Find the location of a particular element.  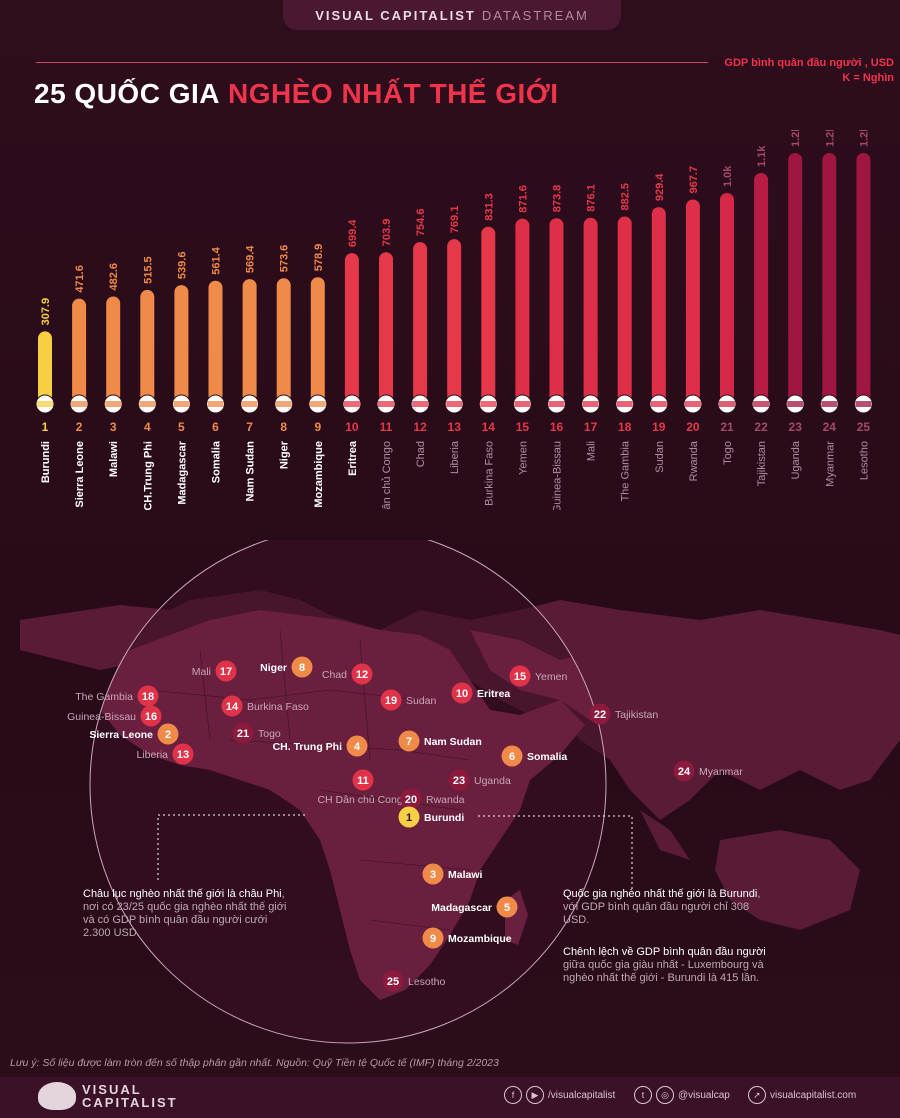

title-part2: NGHÈO NHẤT THẾ GIỚI is located at coordinates (393, 93).